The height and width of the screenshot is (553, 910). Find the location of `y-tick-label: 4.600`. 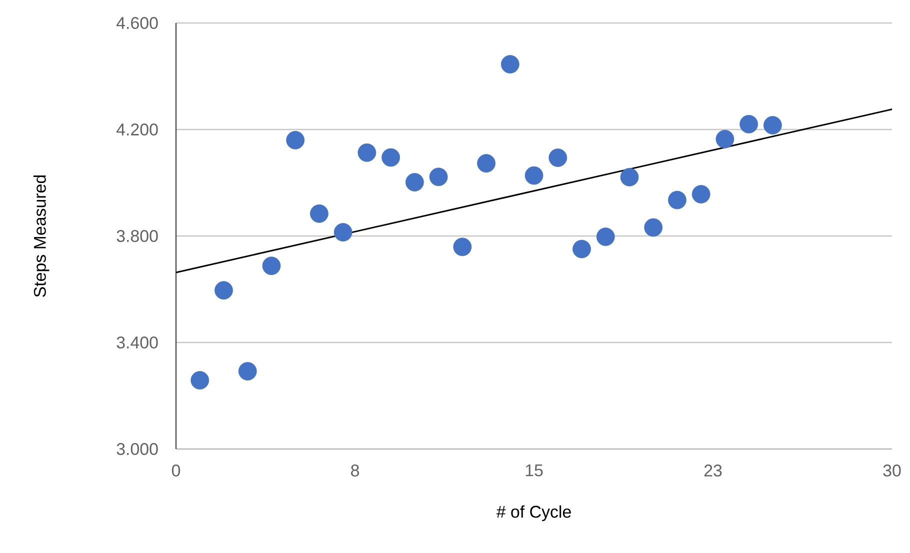

y-tick-label: 4.600 is located at coordinates (137, 23).